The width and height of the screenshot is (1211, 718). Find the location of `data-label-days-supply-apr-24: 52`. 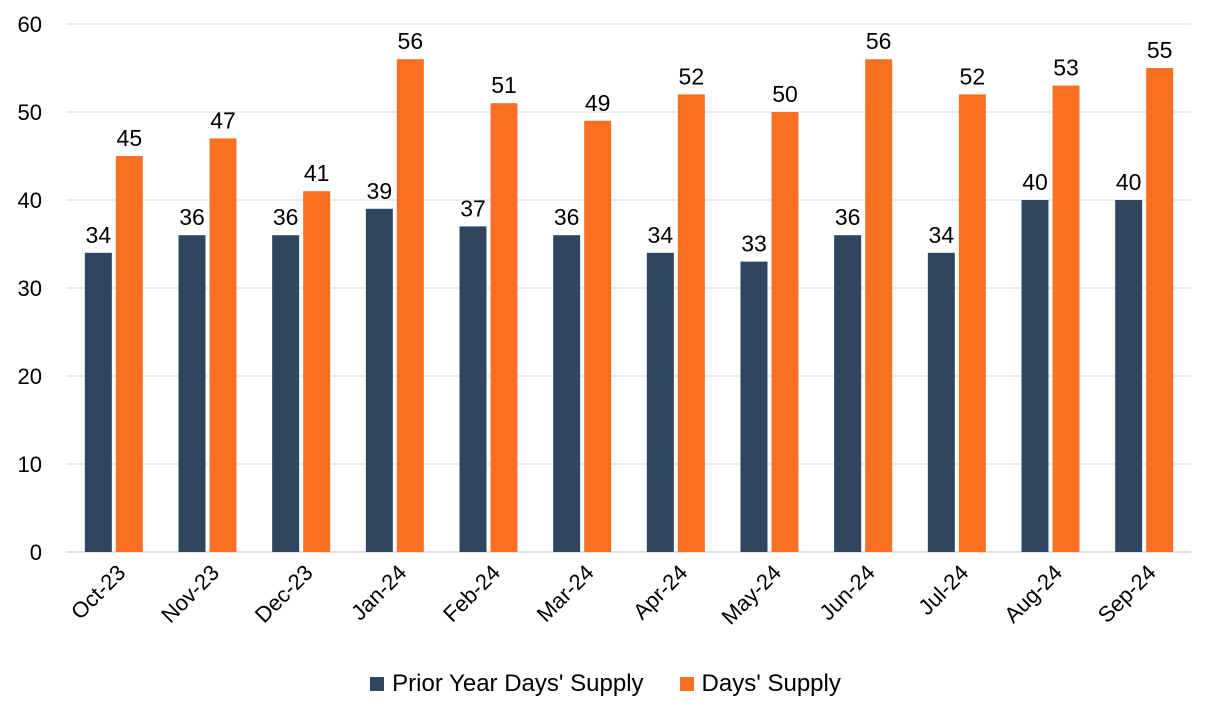

data-label-days-supply-apr-24: 52 is located at coordinates (692, 76).